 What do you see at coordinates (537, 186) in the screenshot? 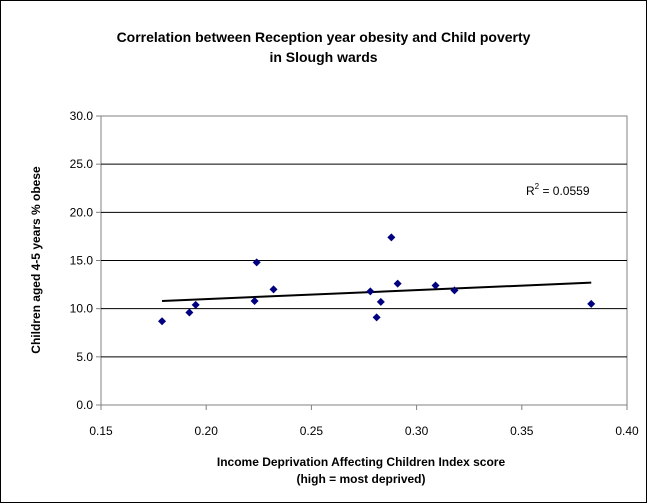
I see `r-squared-sup: 2` at bounding box center [537, 186].